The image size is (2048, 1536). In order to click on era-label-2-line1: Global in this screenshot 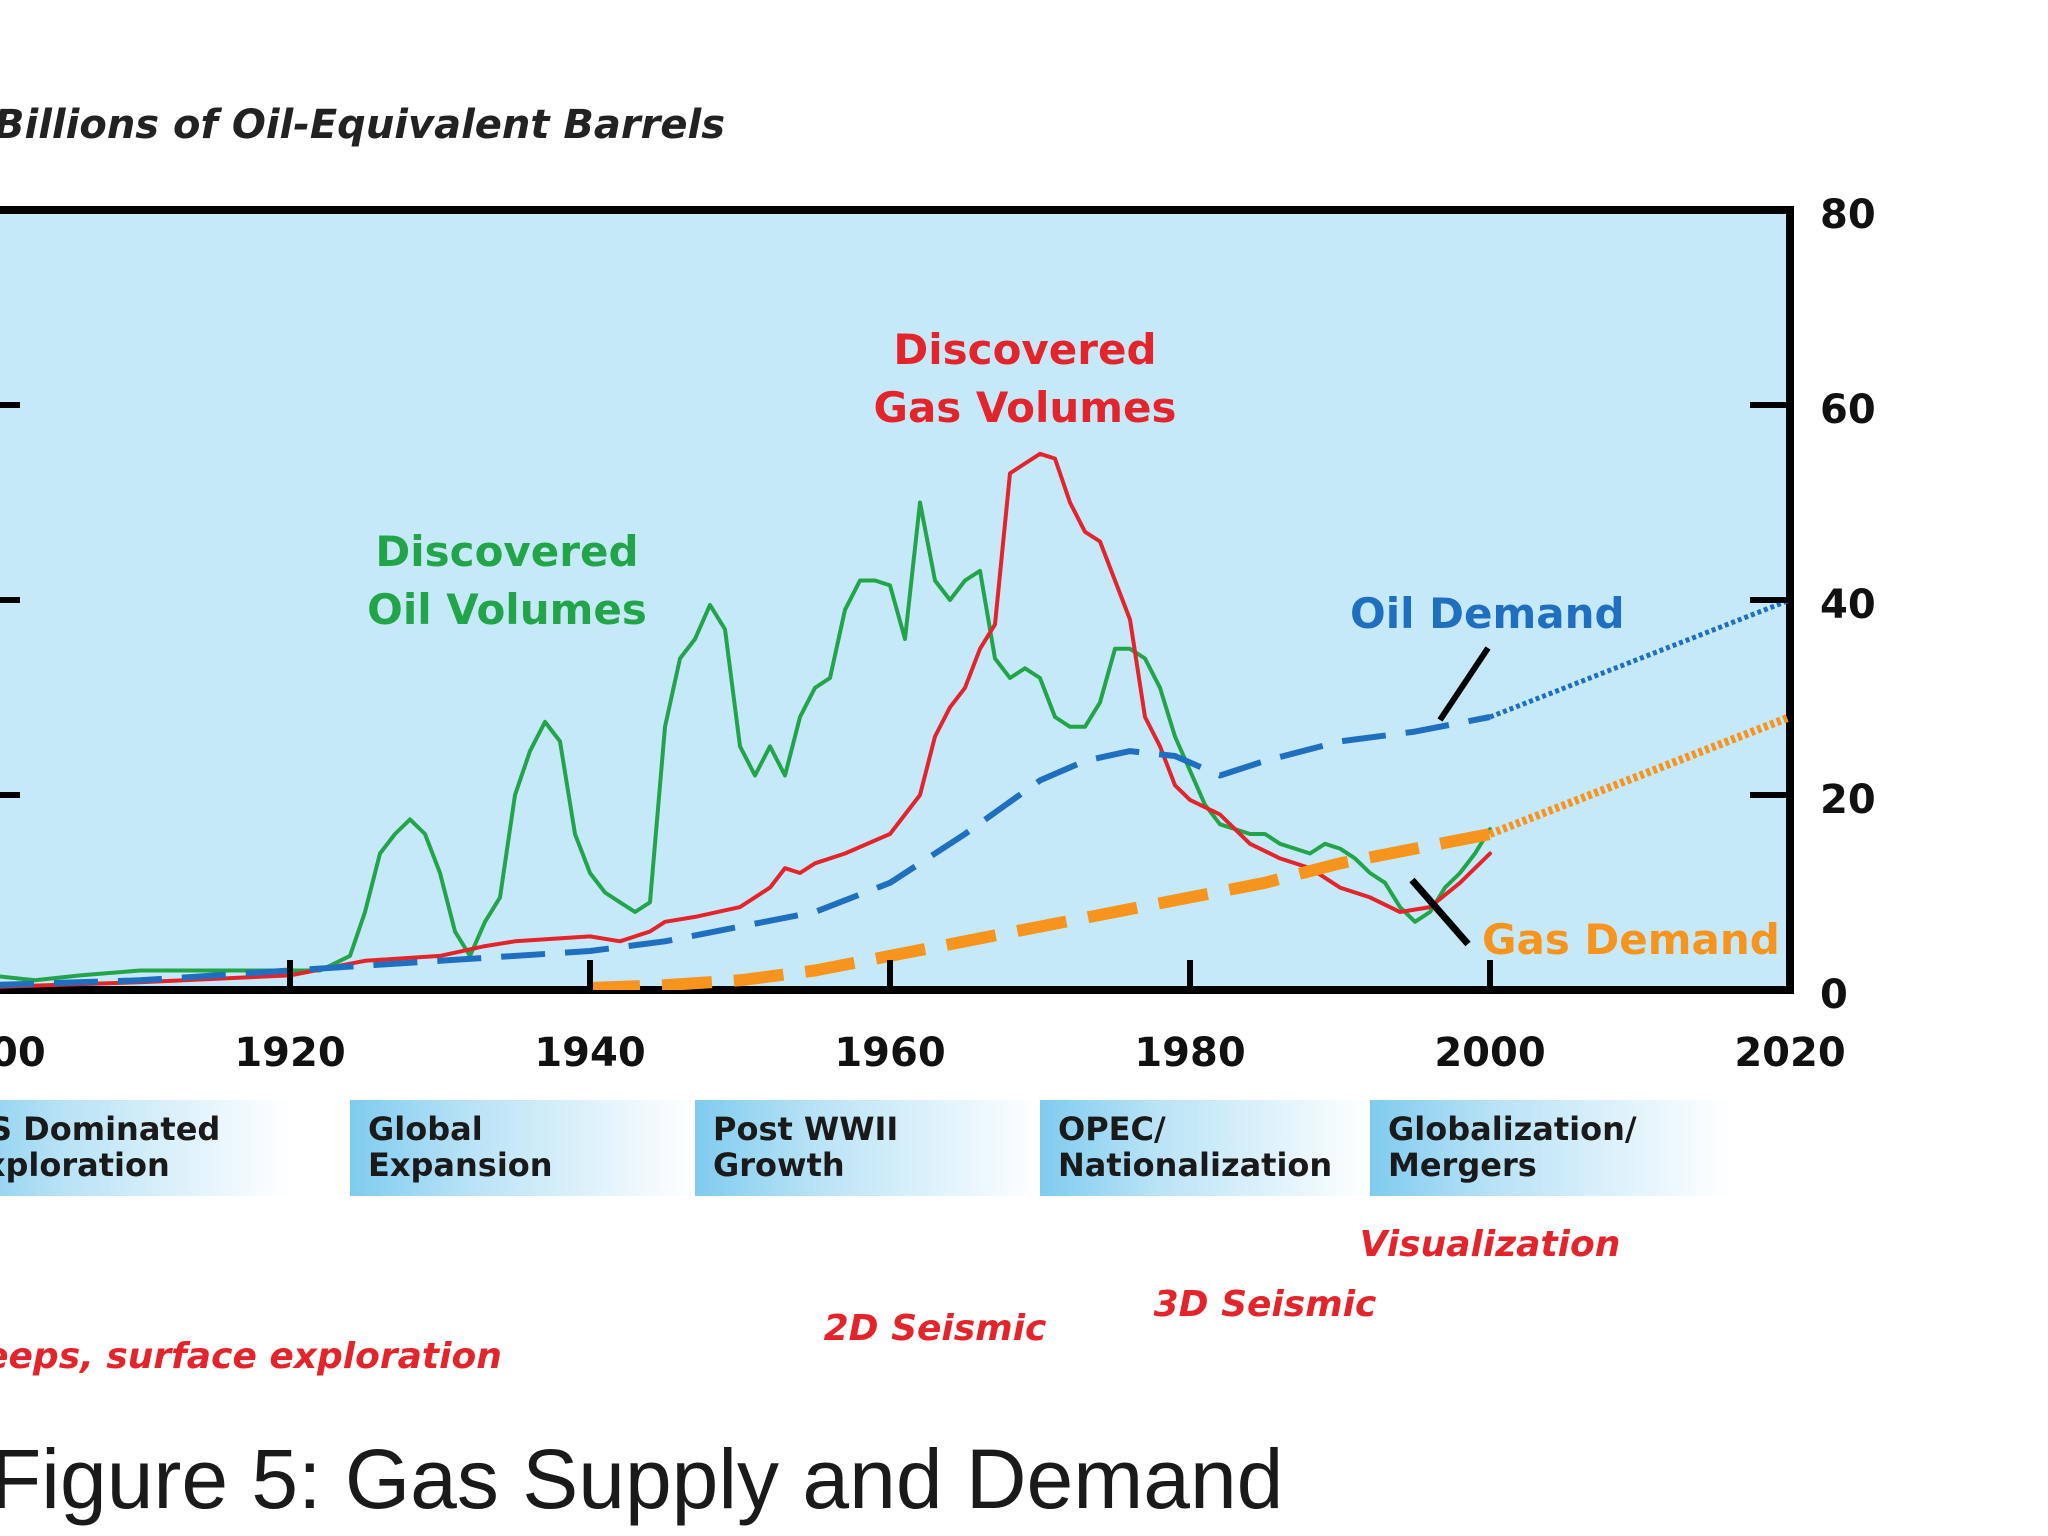, I will do `click(425, 1129)`.